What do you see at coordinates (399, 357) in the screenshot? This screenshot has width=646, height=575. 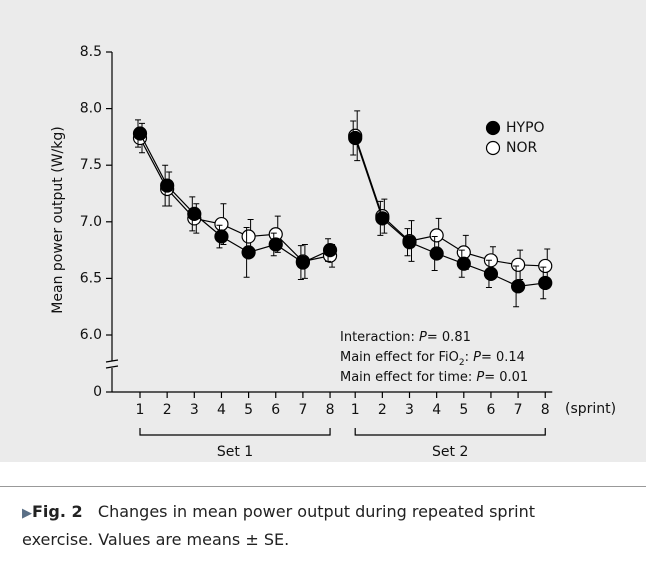 I see `annotation-part: Main effect for FiO` at bounding box center [399, 357].